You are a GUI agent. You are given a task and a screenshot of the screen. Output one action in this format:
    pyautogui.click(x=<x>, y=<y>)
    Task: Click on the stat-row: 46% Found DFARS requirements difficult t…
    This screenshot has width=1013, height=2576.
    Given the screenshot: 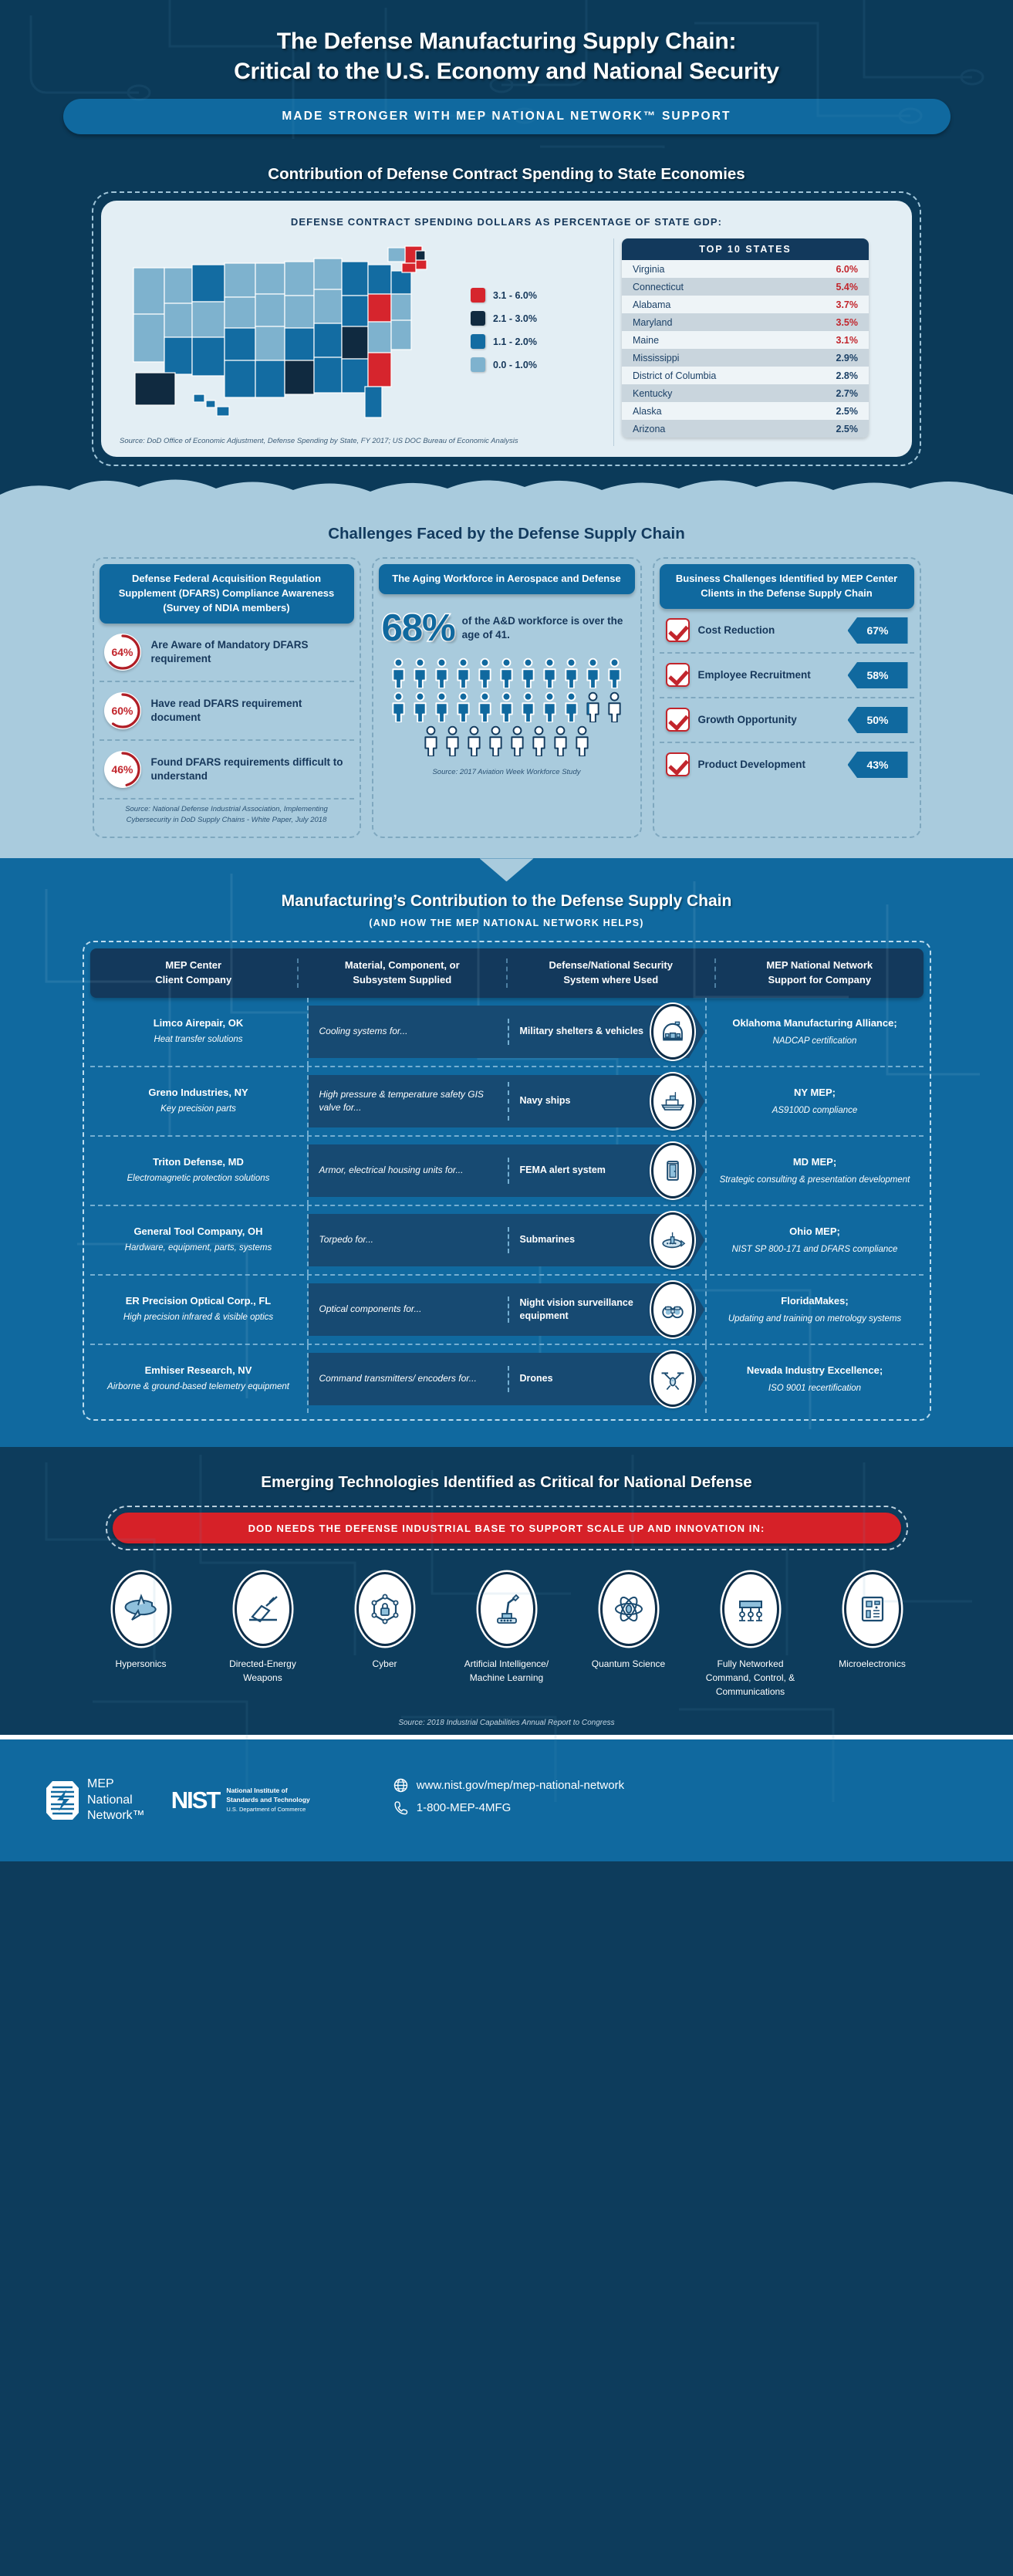 What is the action you would take?
    pyautogui.click(x=227, y=770)
    